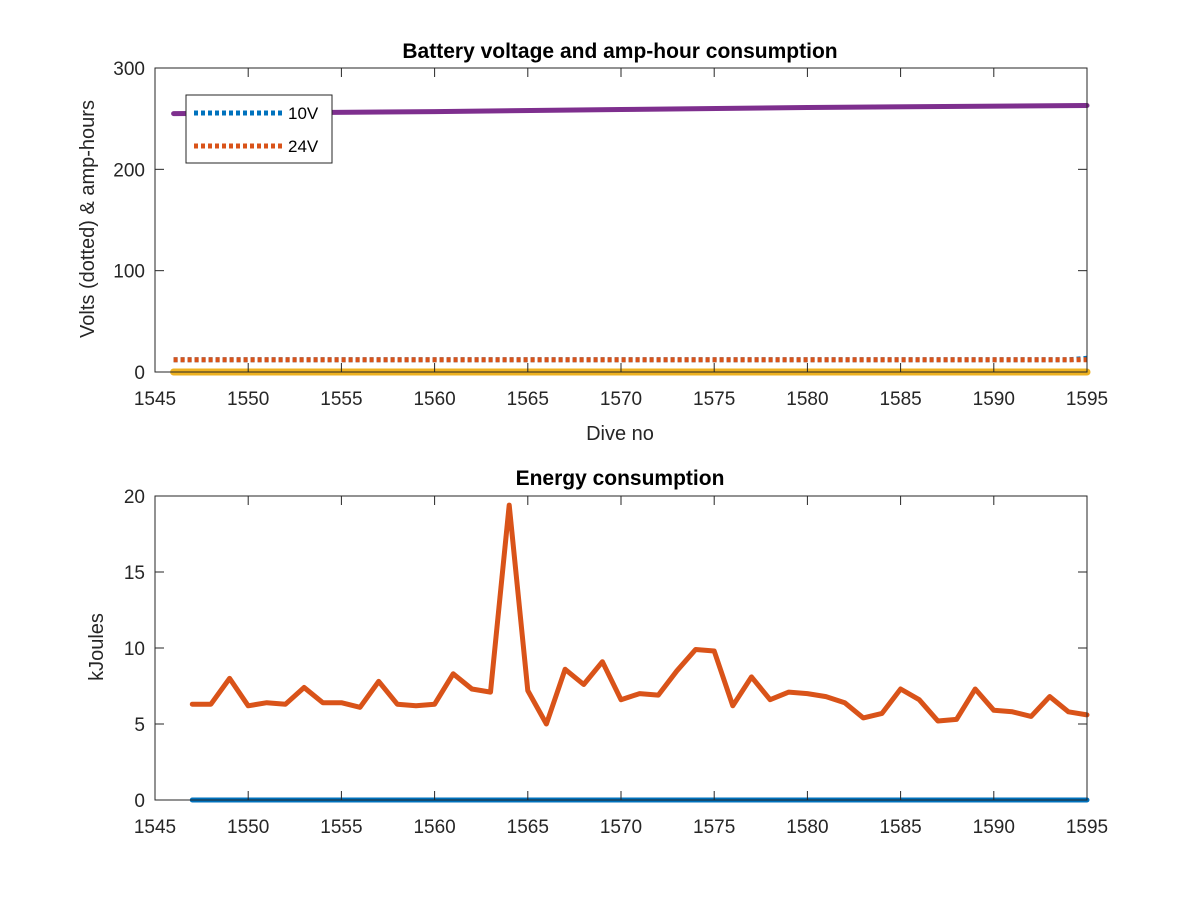  What do you see at coordinates (900, 399) in the screenshot?
I see `voltage-plot-xtick-label: 1585` at bounding box center [900, 399].